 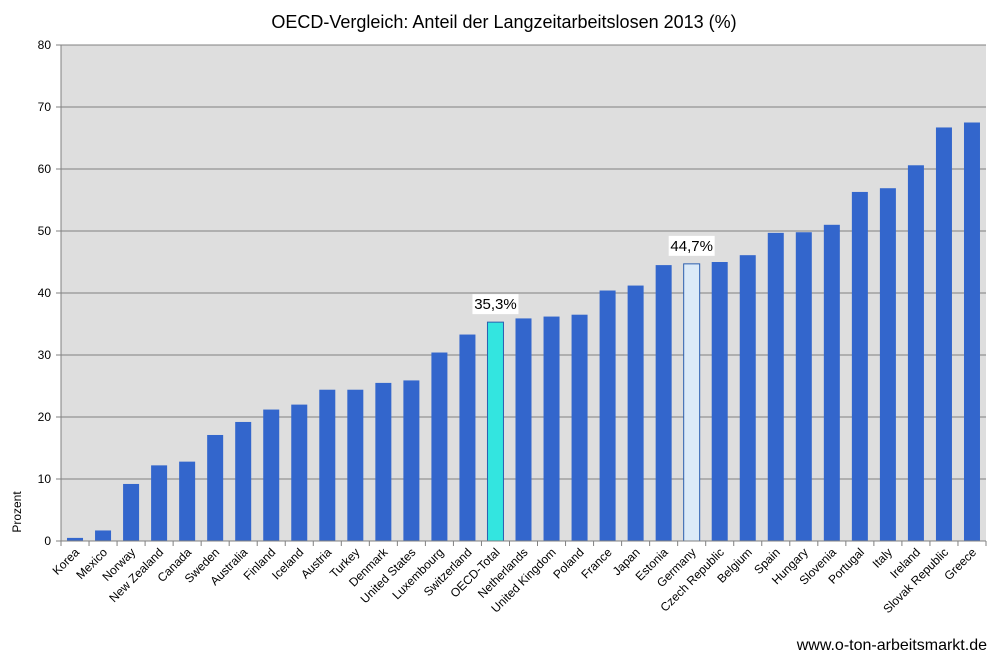 What do you see at coordinates (355, 465) in the screenshot?
I see `bar-turkey` at bounding box center [355, 465].